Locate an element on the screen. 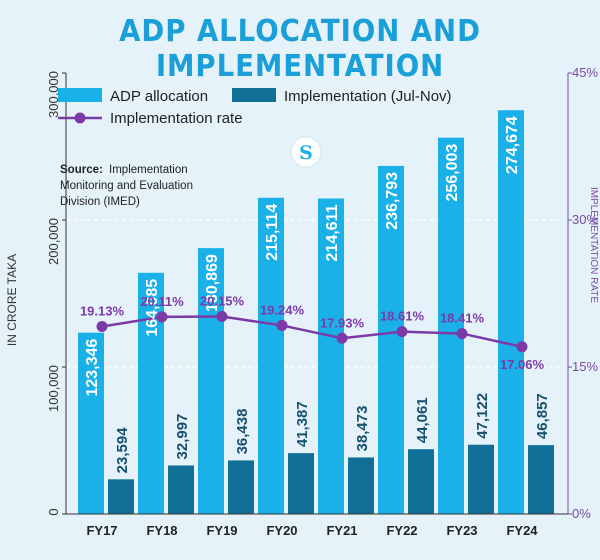 Image resolution: width=600 pixels, height=560 pixels. x-tick-label: FY23 is located at coordinates (461, 530).